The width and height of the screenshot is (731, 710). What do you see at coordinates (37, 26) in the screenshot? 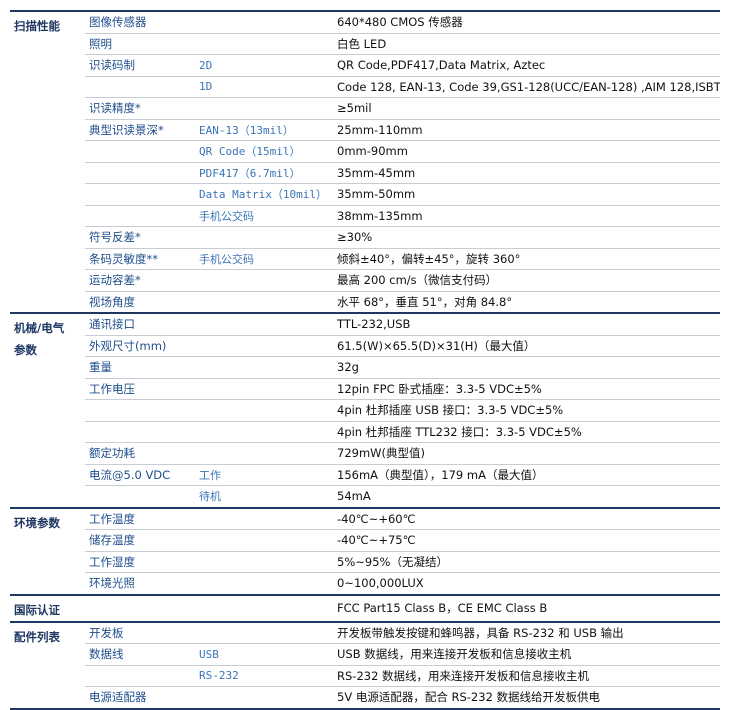
I see `group-title-line: 扫描性能` at bounding box center [37, 26].